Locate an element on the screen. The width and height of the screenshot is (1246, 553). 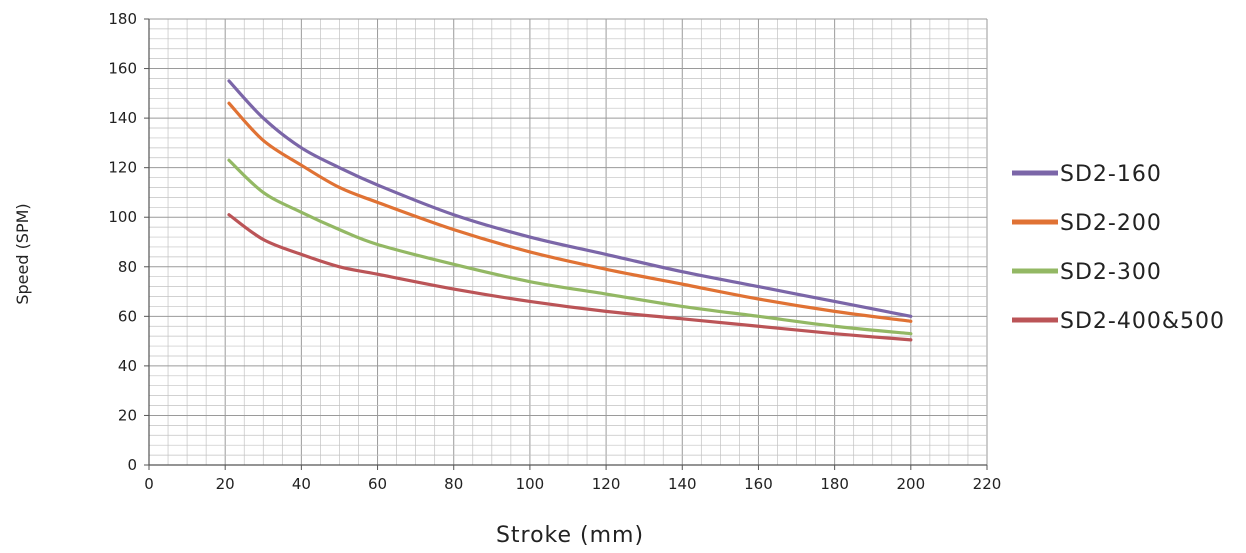
x-tick-label: 140 is located at coordinates (682, 484).